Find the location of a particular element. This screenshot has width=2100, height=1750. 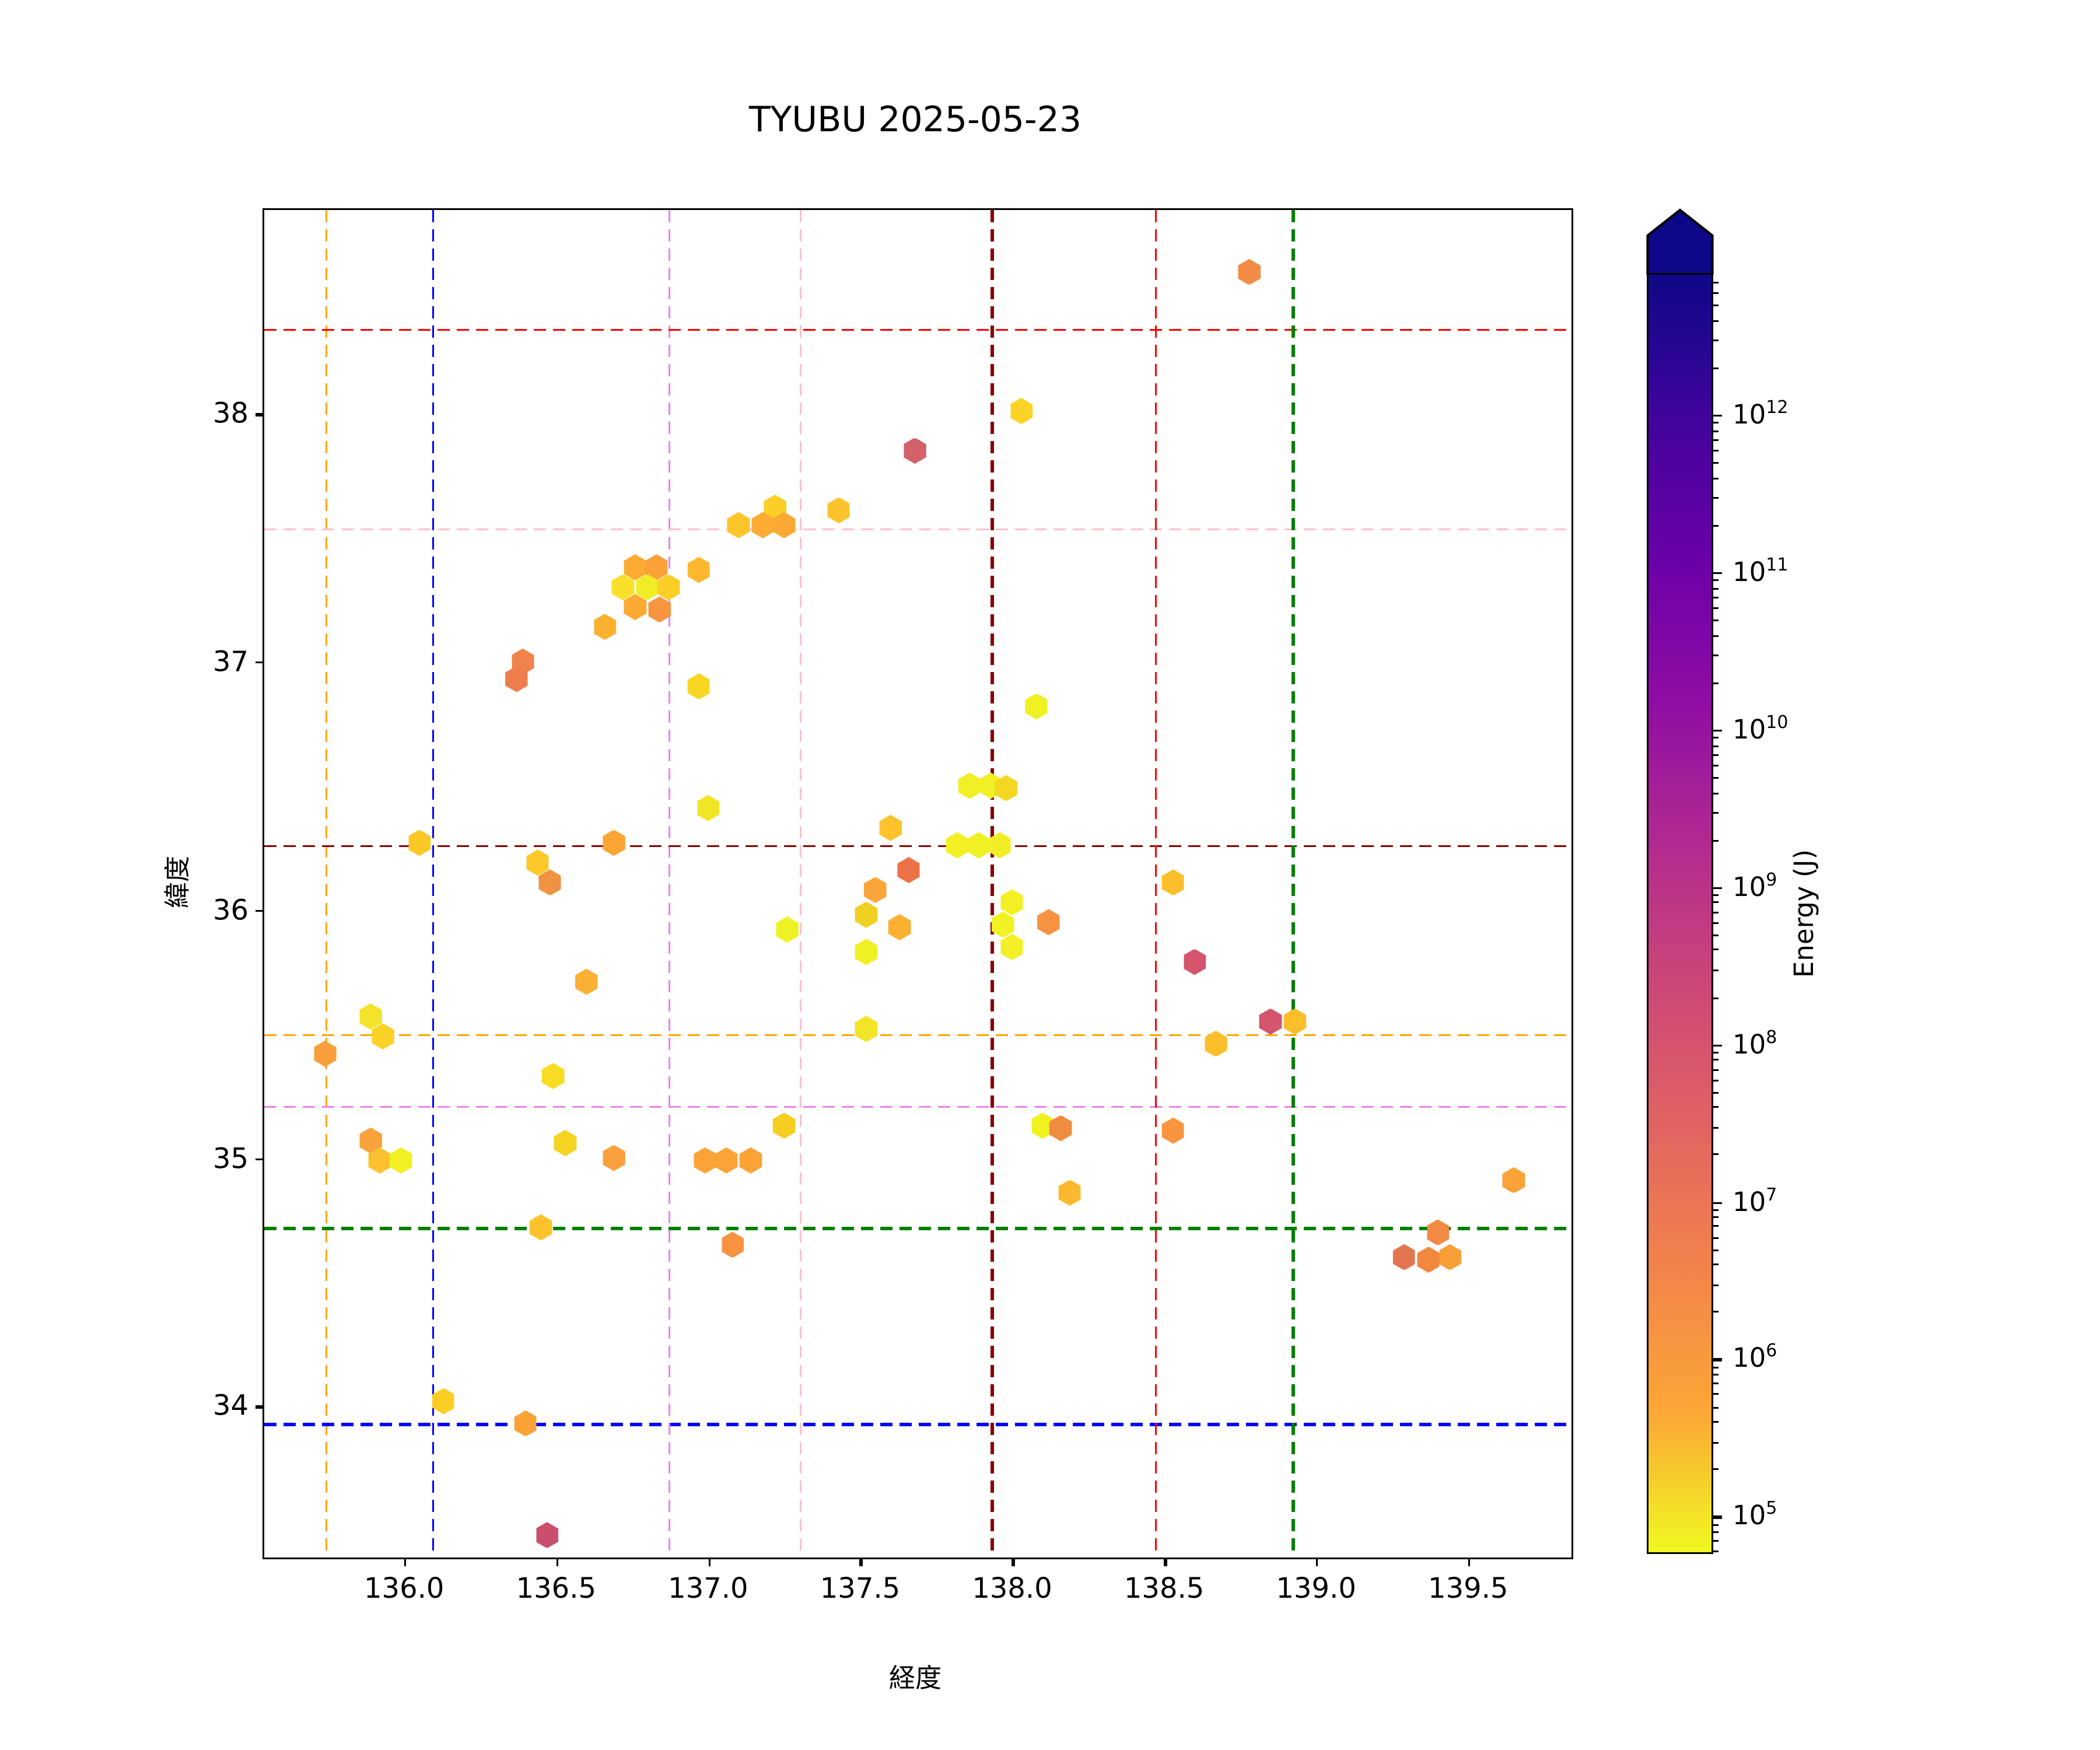

crosshair-hline-green is located at coordinates (918, 1228).